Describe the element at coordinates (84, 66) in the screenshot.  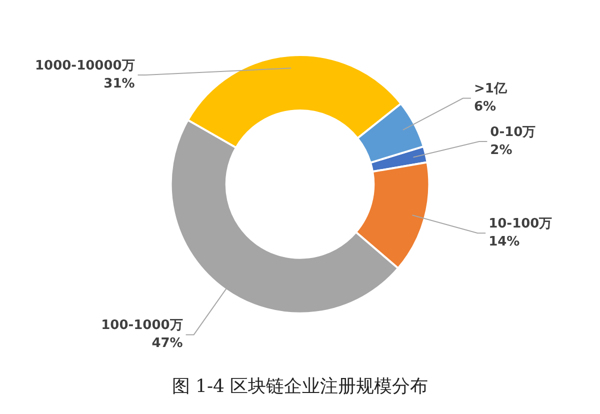
I see `slice-label: 1000-10000万` at that location.